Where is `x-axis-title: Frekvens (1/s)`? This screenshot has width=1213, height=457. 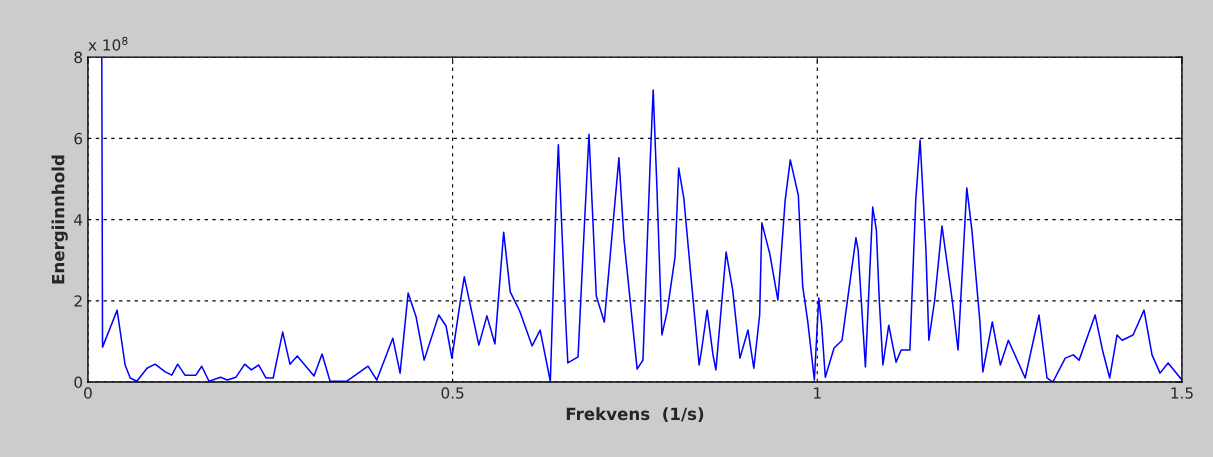
x-axis-title: Frekvens (1/s) is located at coordinates (635, 415).